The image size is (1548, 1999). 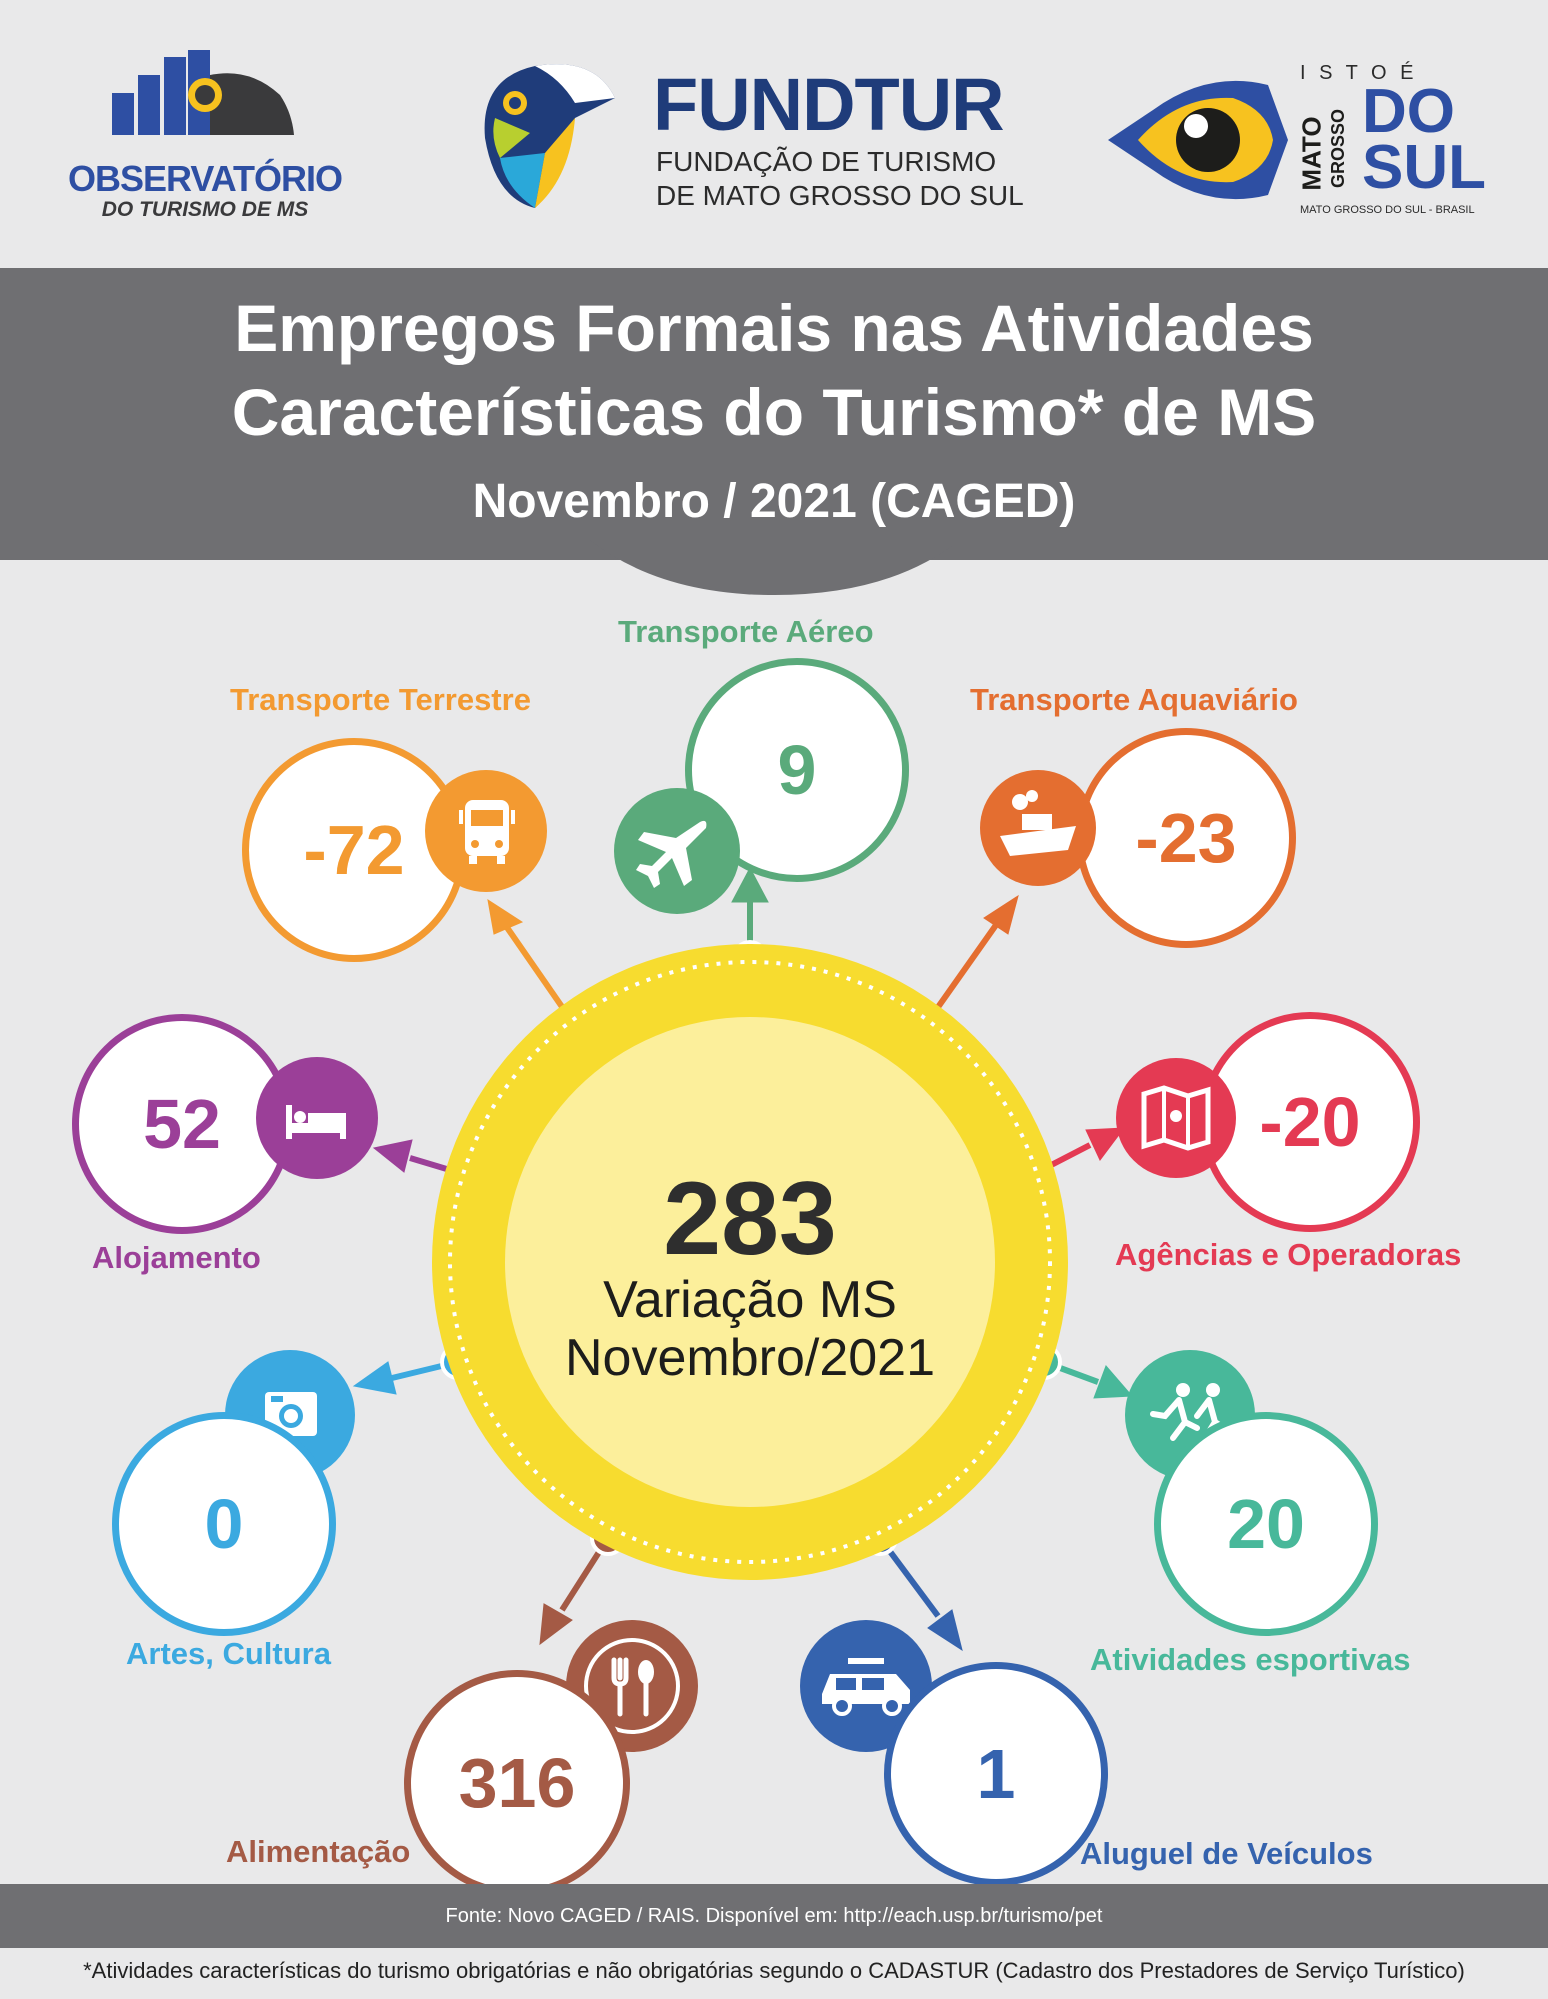 I want to click on label-alimentacao: Alimentação, so click(x=318, y=1851).